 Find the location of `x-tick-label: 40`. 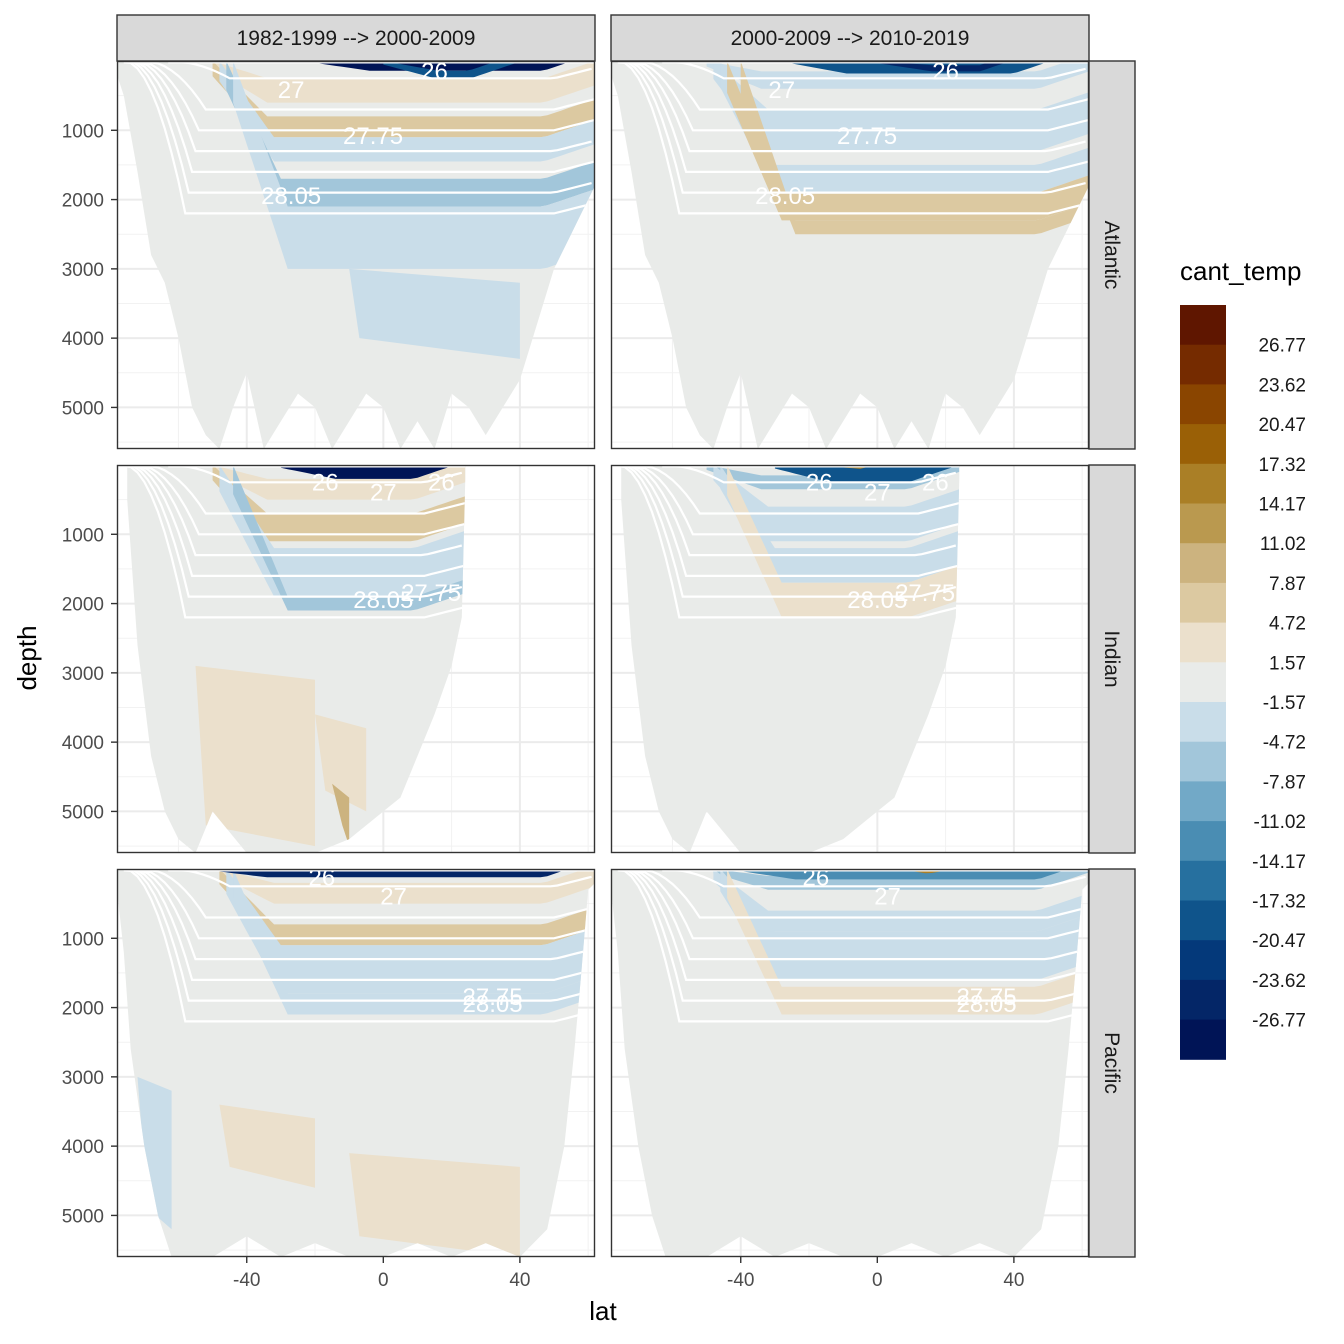

x-tick-label: 40 is located at coordinates (519, 1280).